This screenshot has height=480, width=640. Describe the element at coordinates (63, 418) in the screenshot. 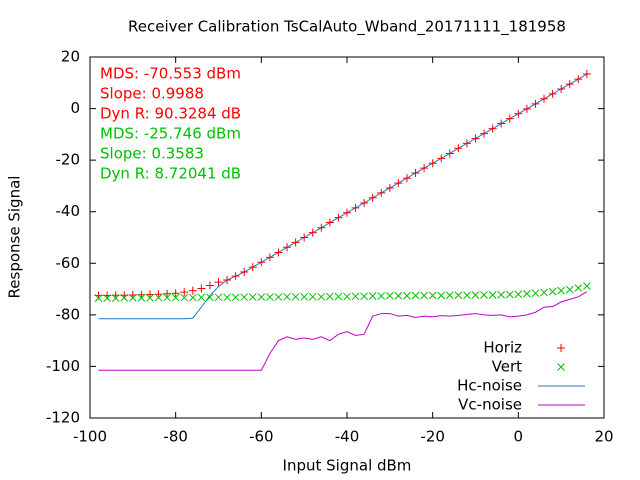

I see `y-tick-label: -120` at that location.